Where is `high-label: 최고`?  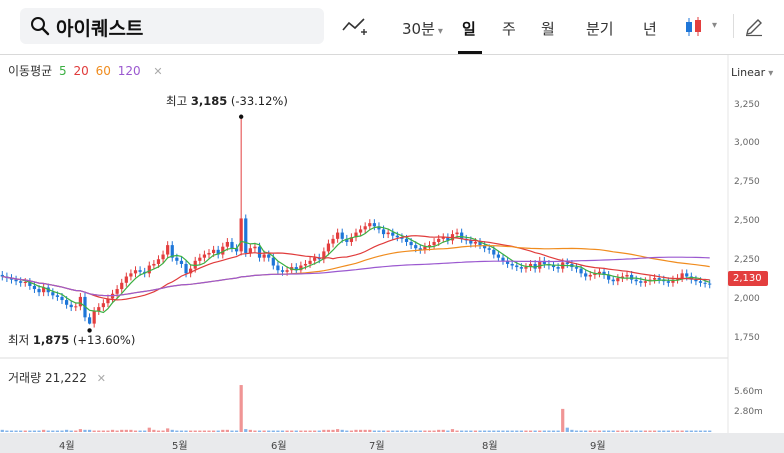
high-label: 최고 is located at coordinates (177, 101).